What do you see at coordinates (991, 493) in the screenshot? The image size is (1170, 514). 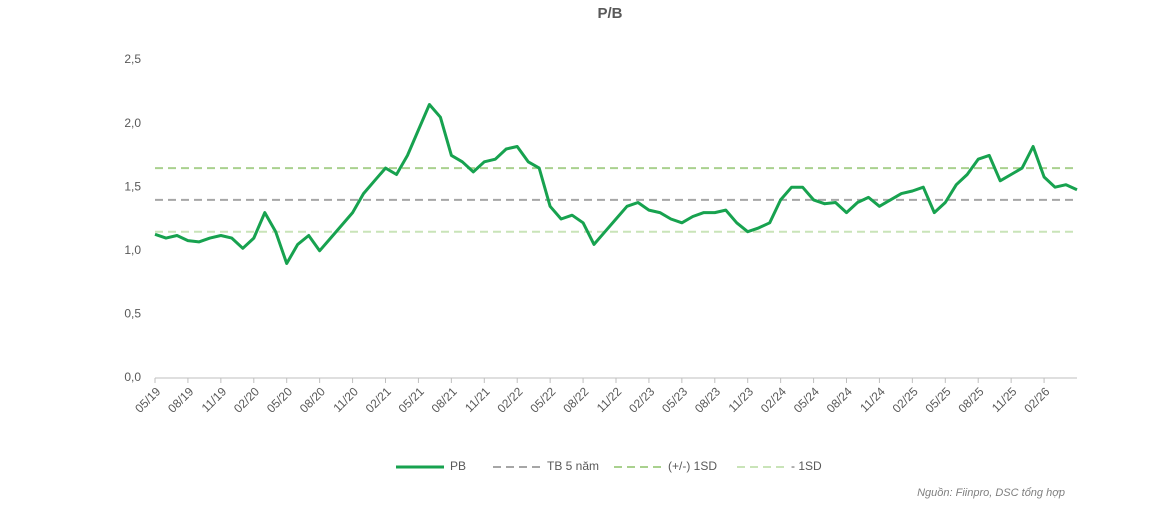 I see `source-note: Nguồn: Fiinpro, DSC tổng hợp` at bounding box center [991, 493].